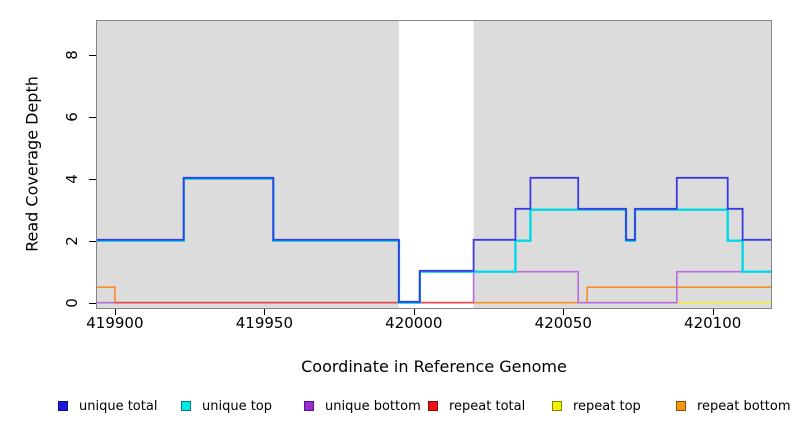  What do you see at coordinates (237, 406) in the screenshot?
I see `legend-label: unique top` at bounding box center [237, 406].